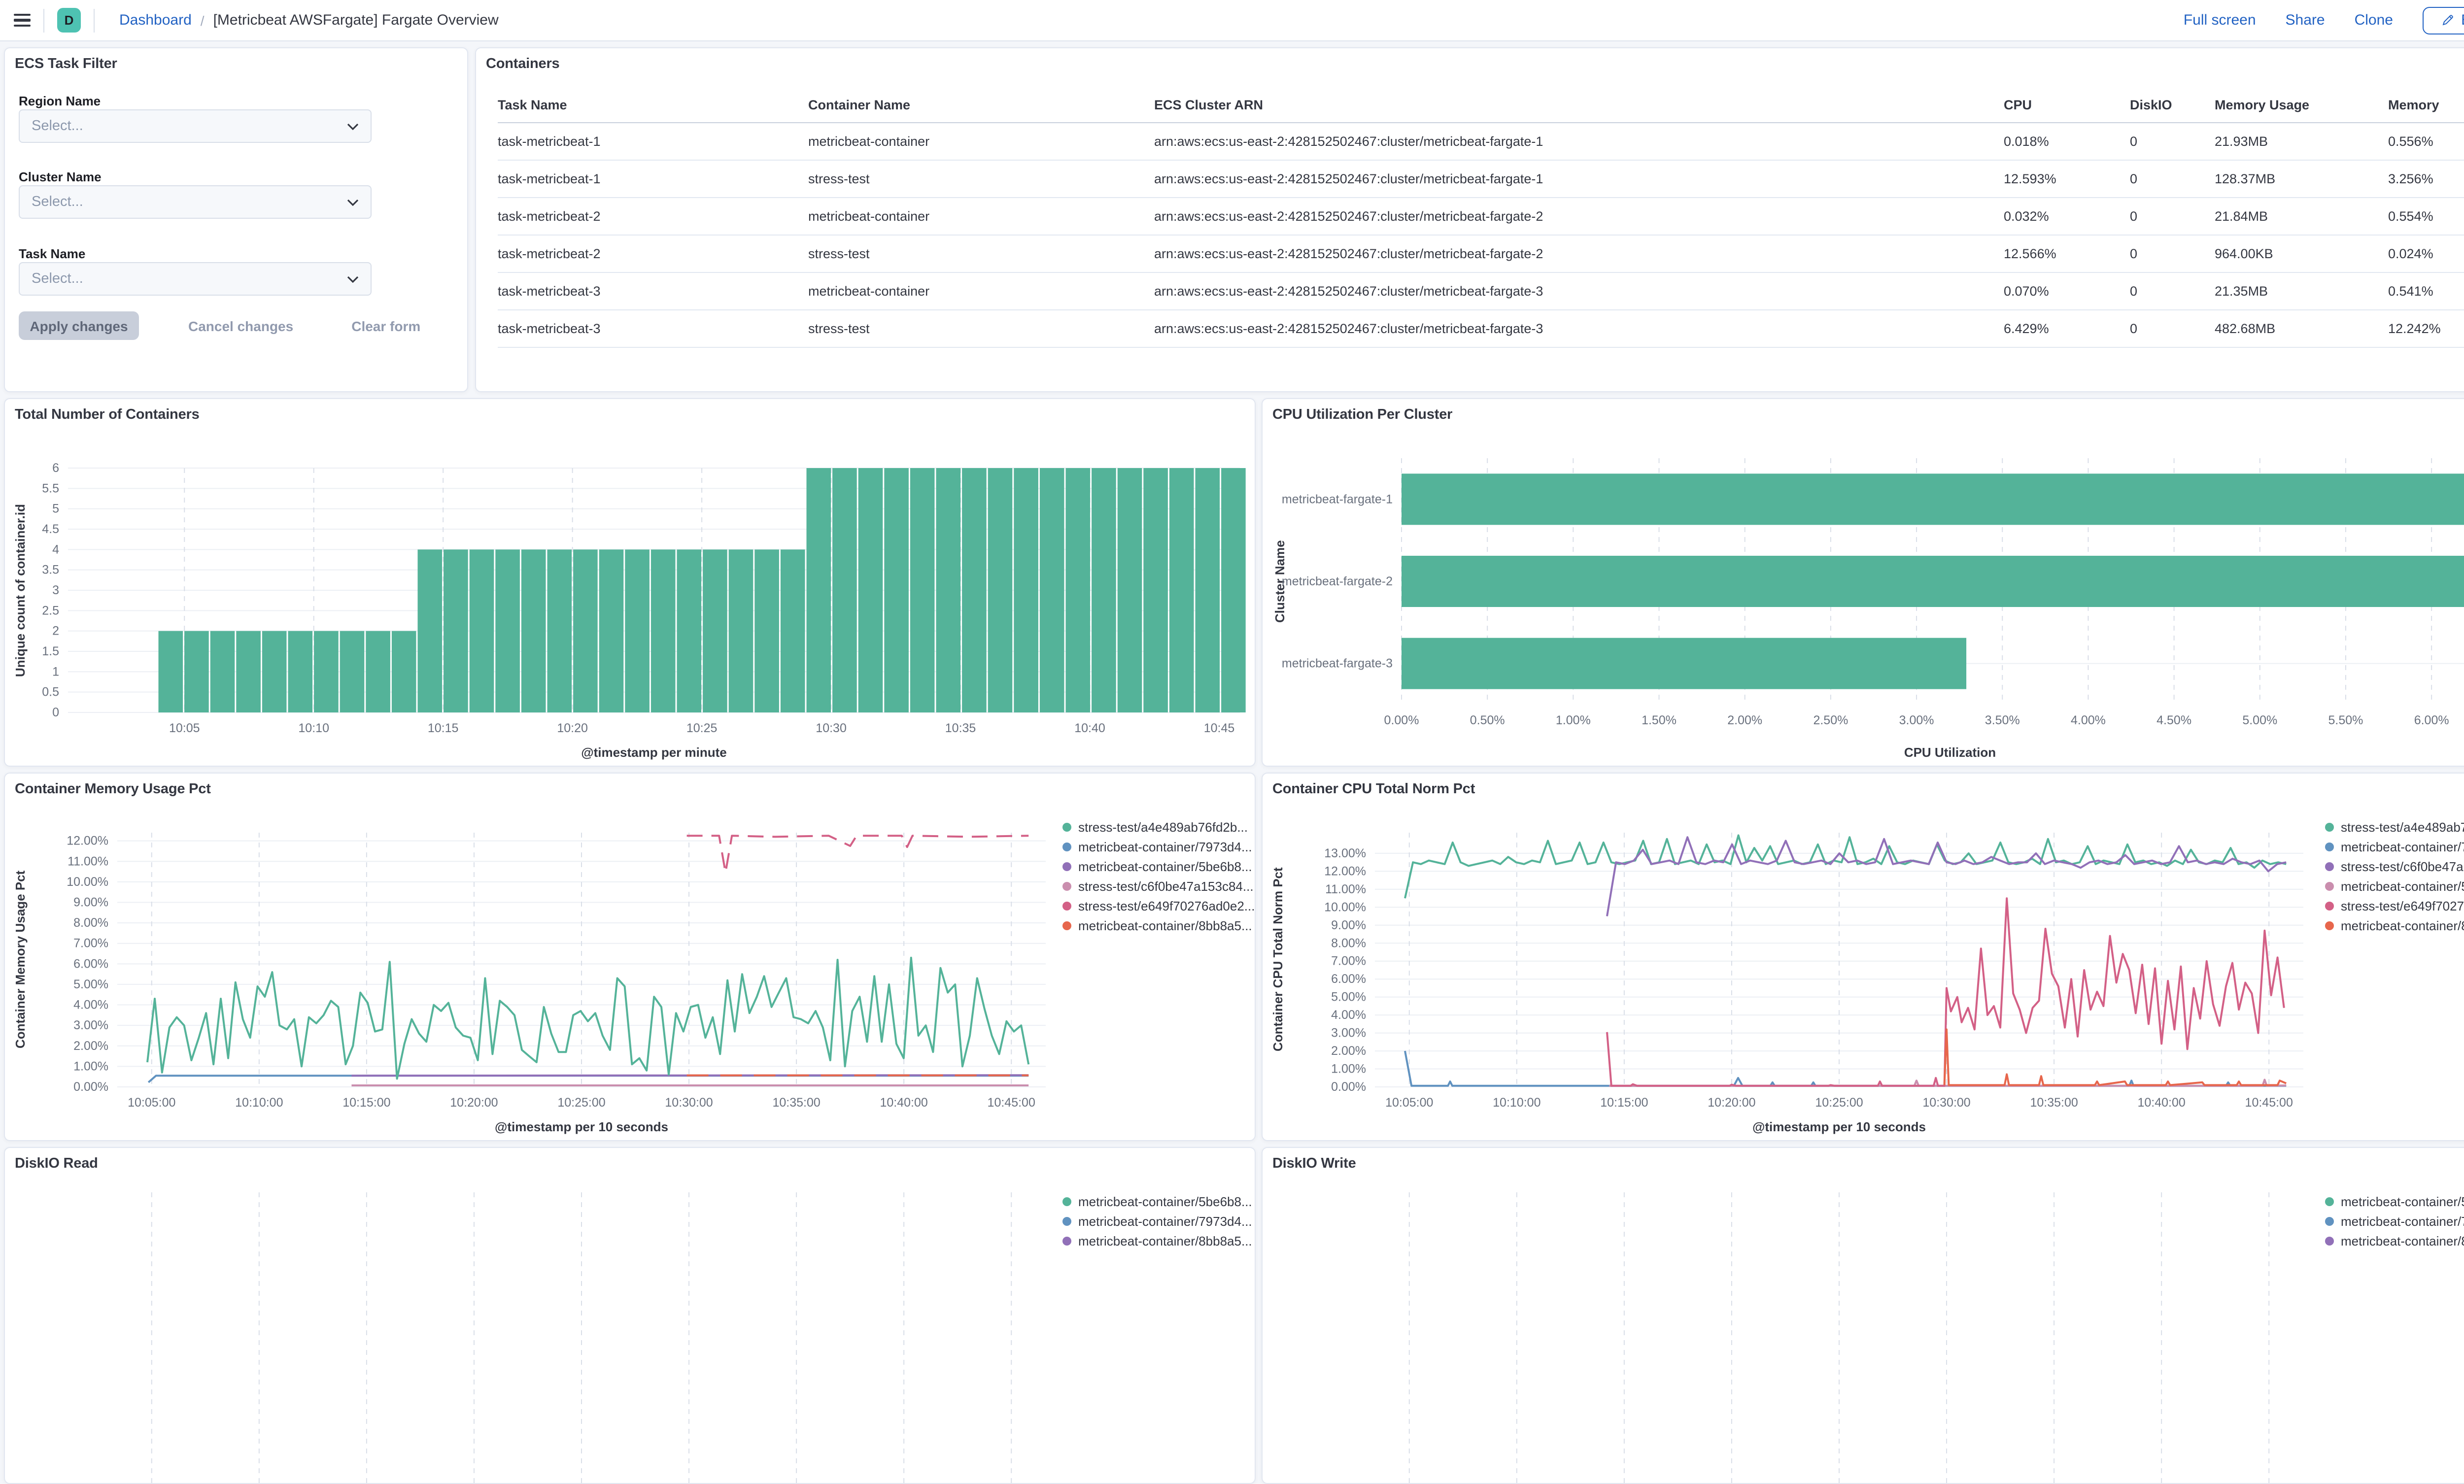 The image size is (2464, 1484). What do you see at coordinates (55, 712) in the screenshot?
I see `svg-text: 0` at bounding box center [55, 712].